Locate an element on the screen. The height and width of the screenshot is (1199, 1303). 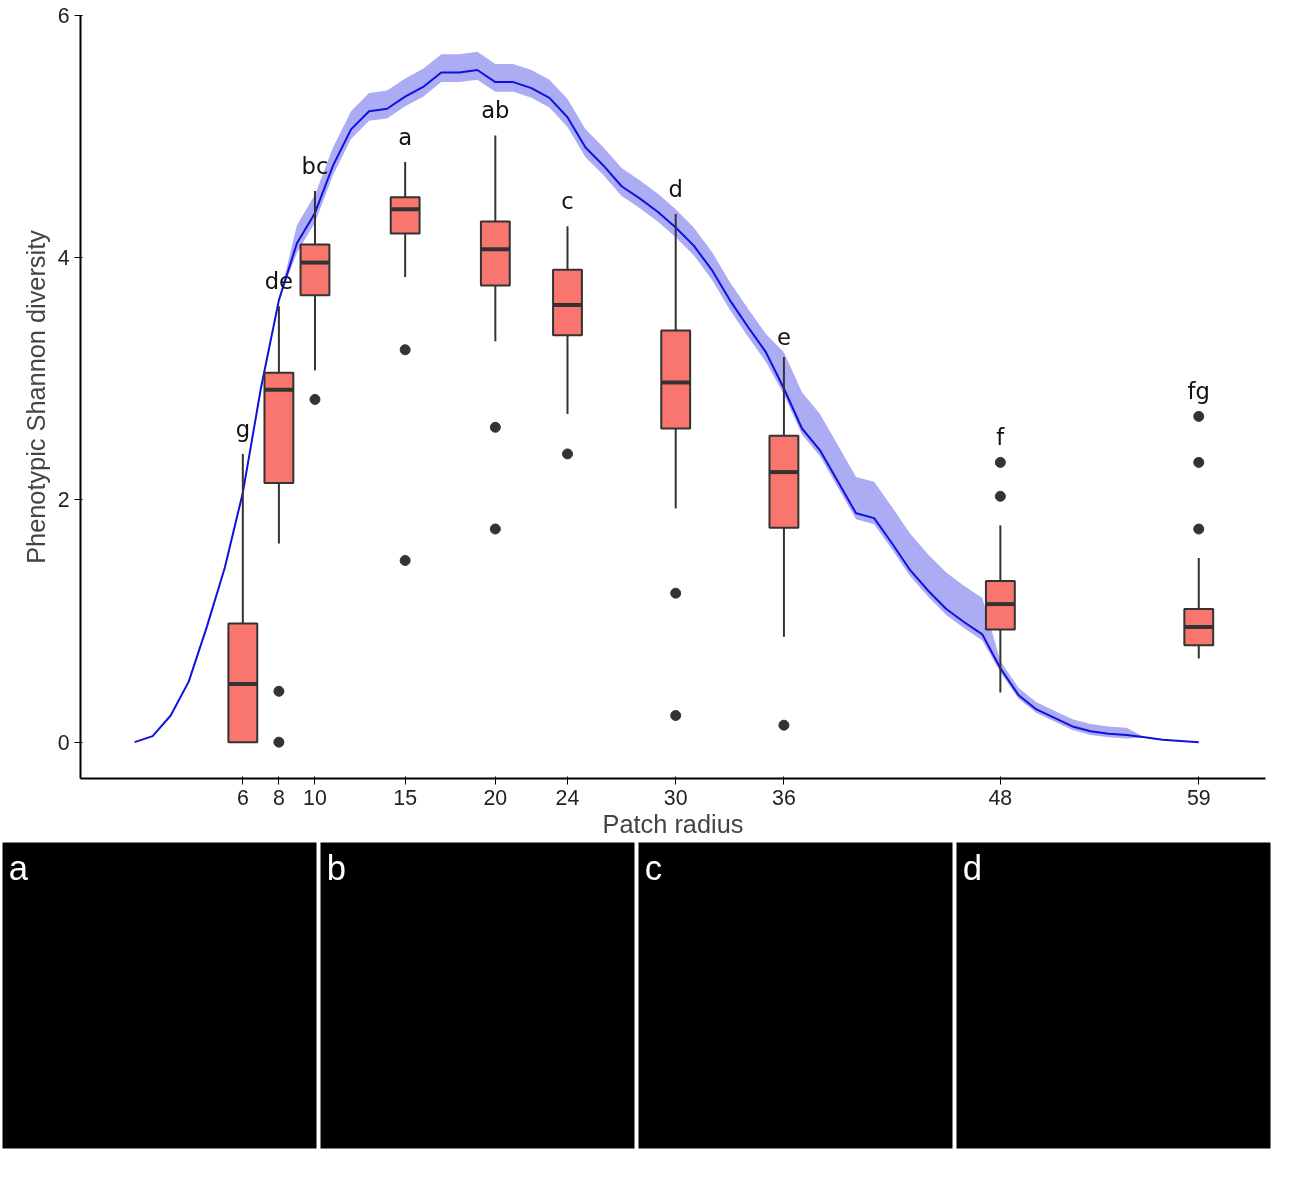
annotation: e is located at coordinates (783, 337).